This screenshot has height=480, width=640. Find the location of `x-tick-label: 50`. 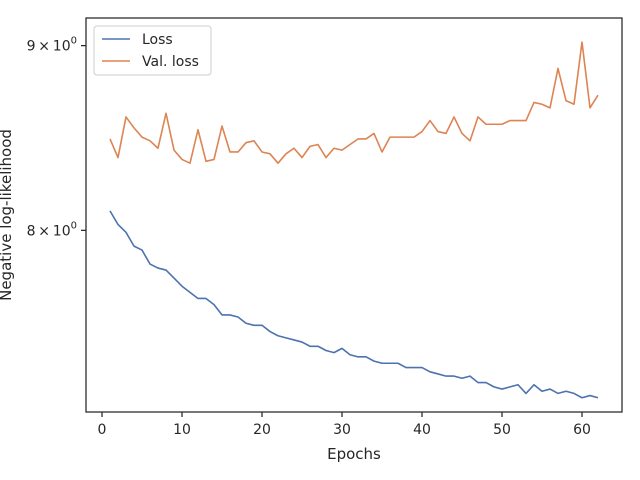

x-tick-label: 50 is located at coordinates (502, 430).